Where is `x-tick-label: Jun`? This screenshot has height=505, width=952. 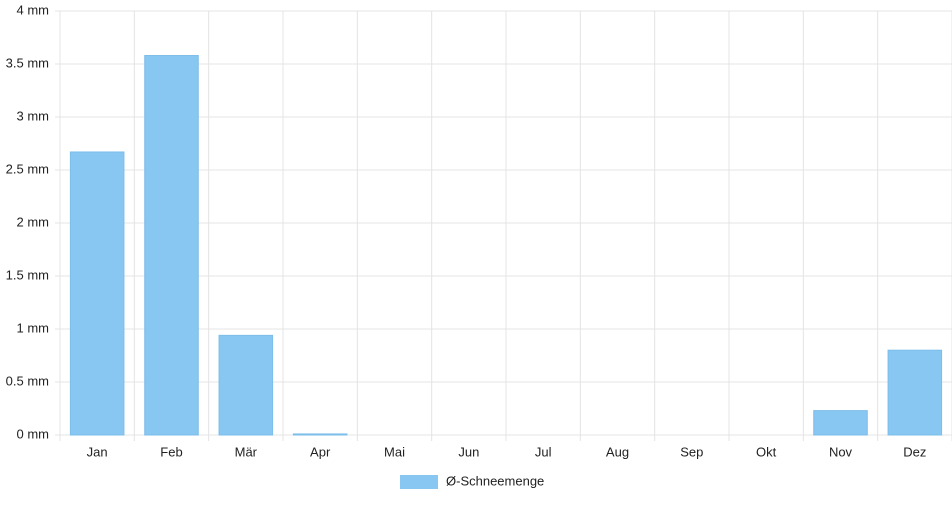
x-tick-label: Jun is located at coordinates (468, 451).